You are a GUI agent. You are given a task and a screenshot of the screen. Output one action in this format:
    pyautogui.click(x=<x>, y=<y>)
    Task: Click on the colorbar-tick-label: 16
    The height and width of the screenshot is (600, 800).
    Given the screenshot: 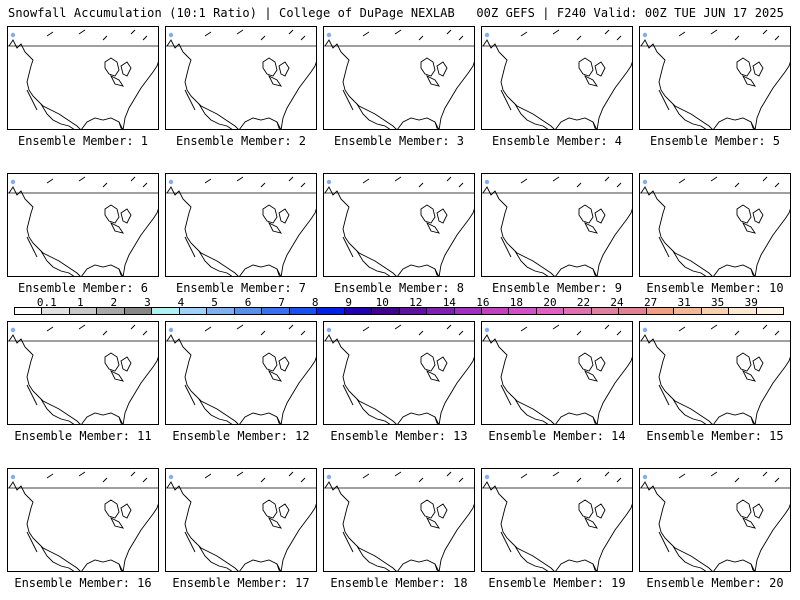 What is the action you would take?
    pyautogui.click(x=483, y=302)
    